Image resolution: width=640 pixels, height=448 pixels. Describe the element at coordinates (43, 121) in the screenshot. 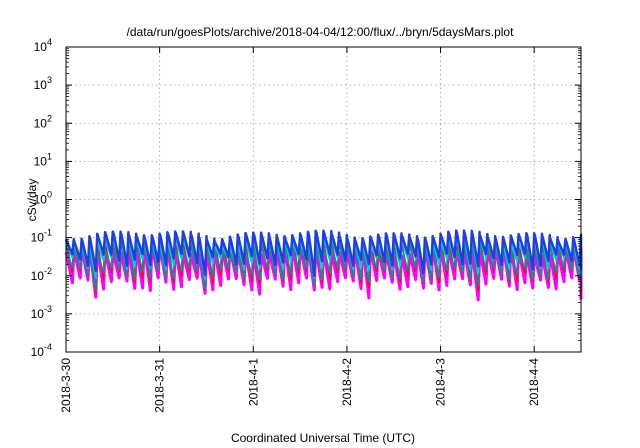

I see `y-tick-label: 10²` at that location.